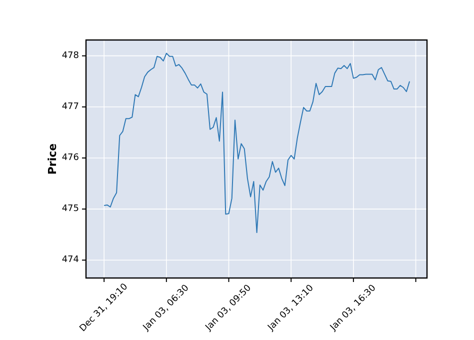 The height and width of the screenshot is (340, 474). Describe the element at coordinates (52, 159) in the screenshot. I see `y-axis-title: Price` at that location.